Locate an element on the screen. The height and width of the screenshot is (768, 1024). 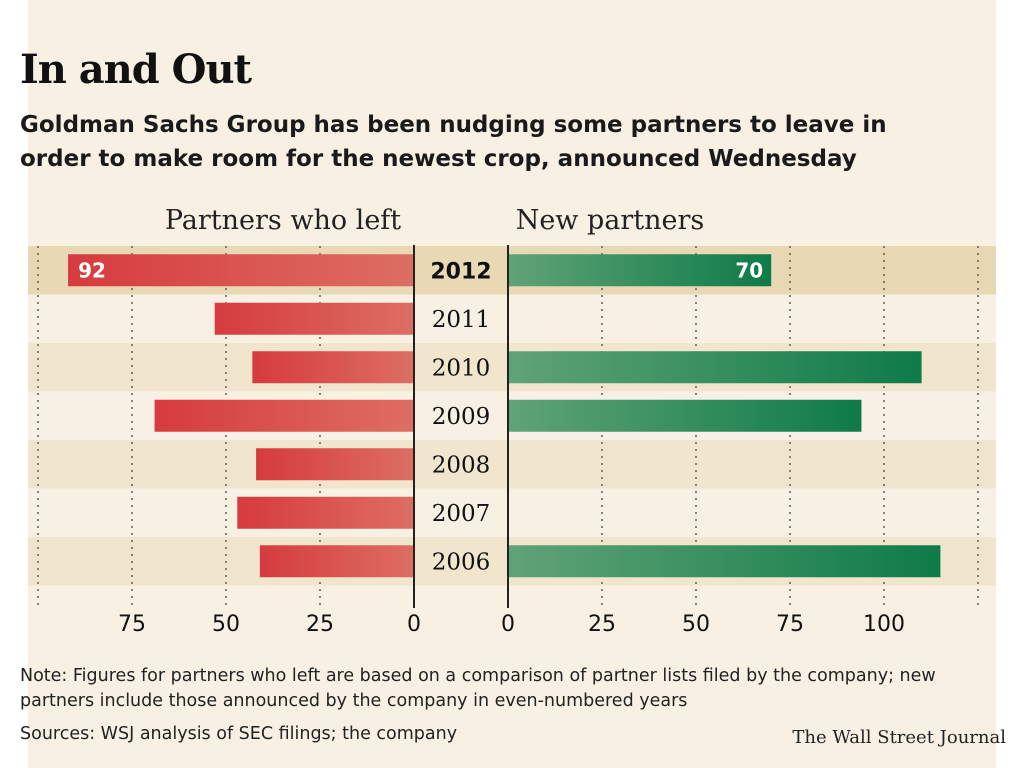
bar-right-2009 is located at coordinates (685, 415).